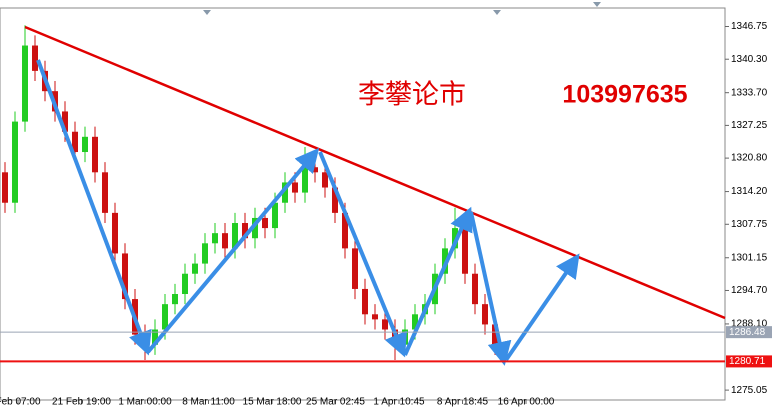 The width and height of the screenshot is (773, 418). Describe the element at coordinates (749, 158) in the screenshot. I see `y-tick-label: 1320.80` at that location.